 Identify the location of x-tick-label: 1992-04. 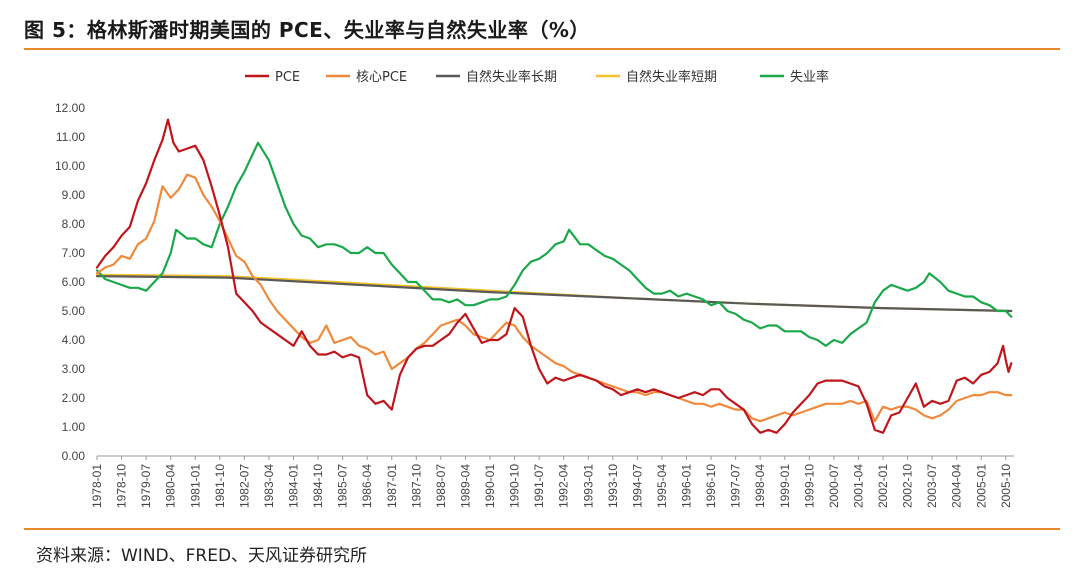
(564, 486).